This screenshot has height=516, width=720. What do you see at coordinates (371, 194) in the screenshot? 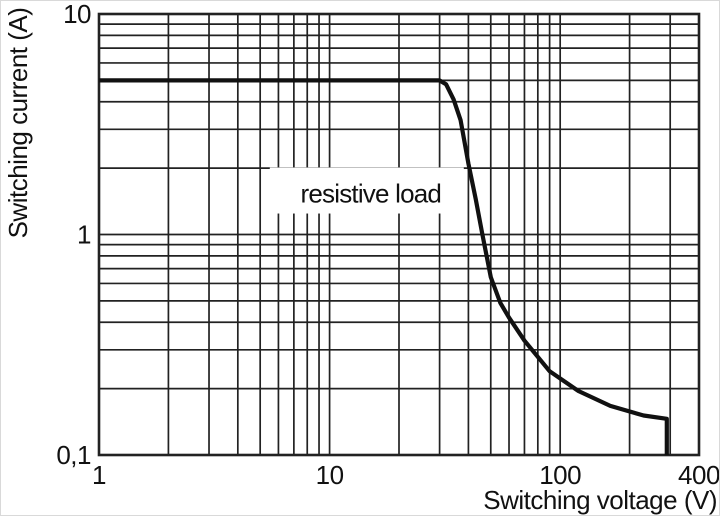
I see `annotation-resistive-load: resistive load` at bounding box center [371, 194].